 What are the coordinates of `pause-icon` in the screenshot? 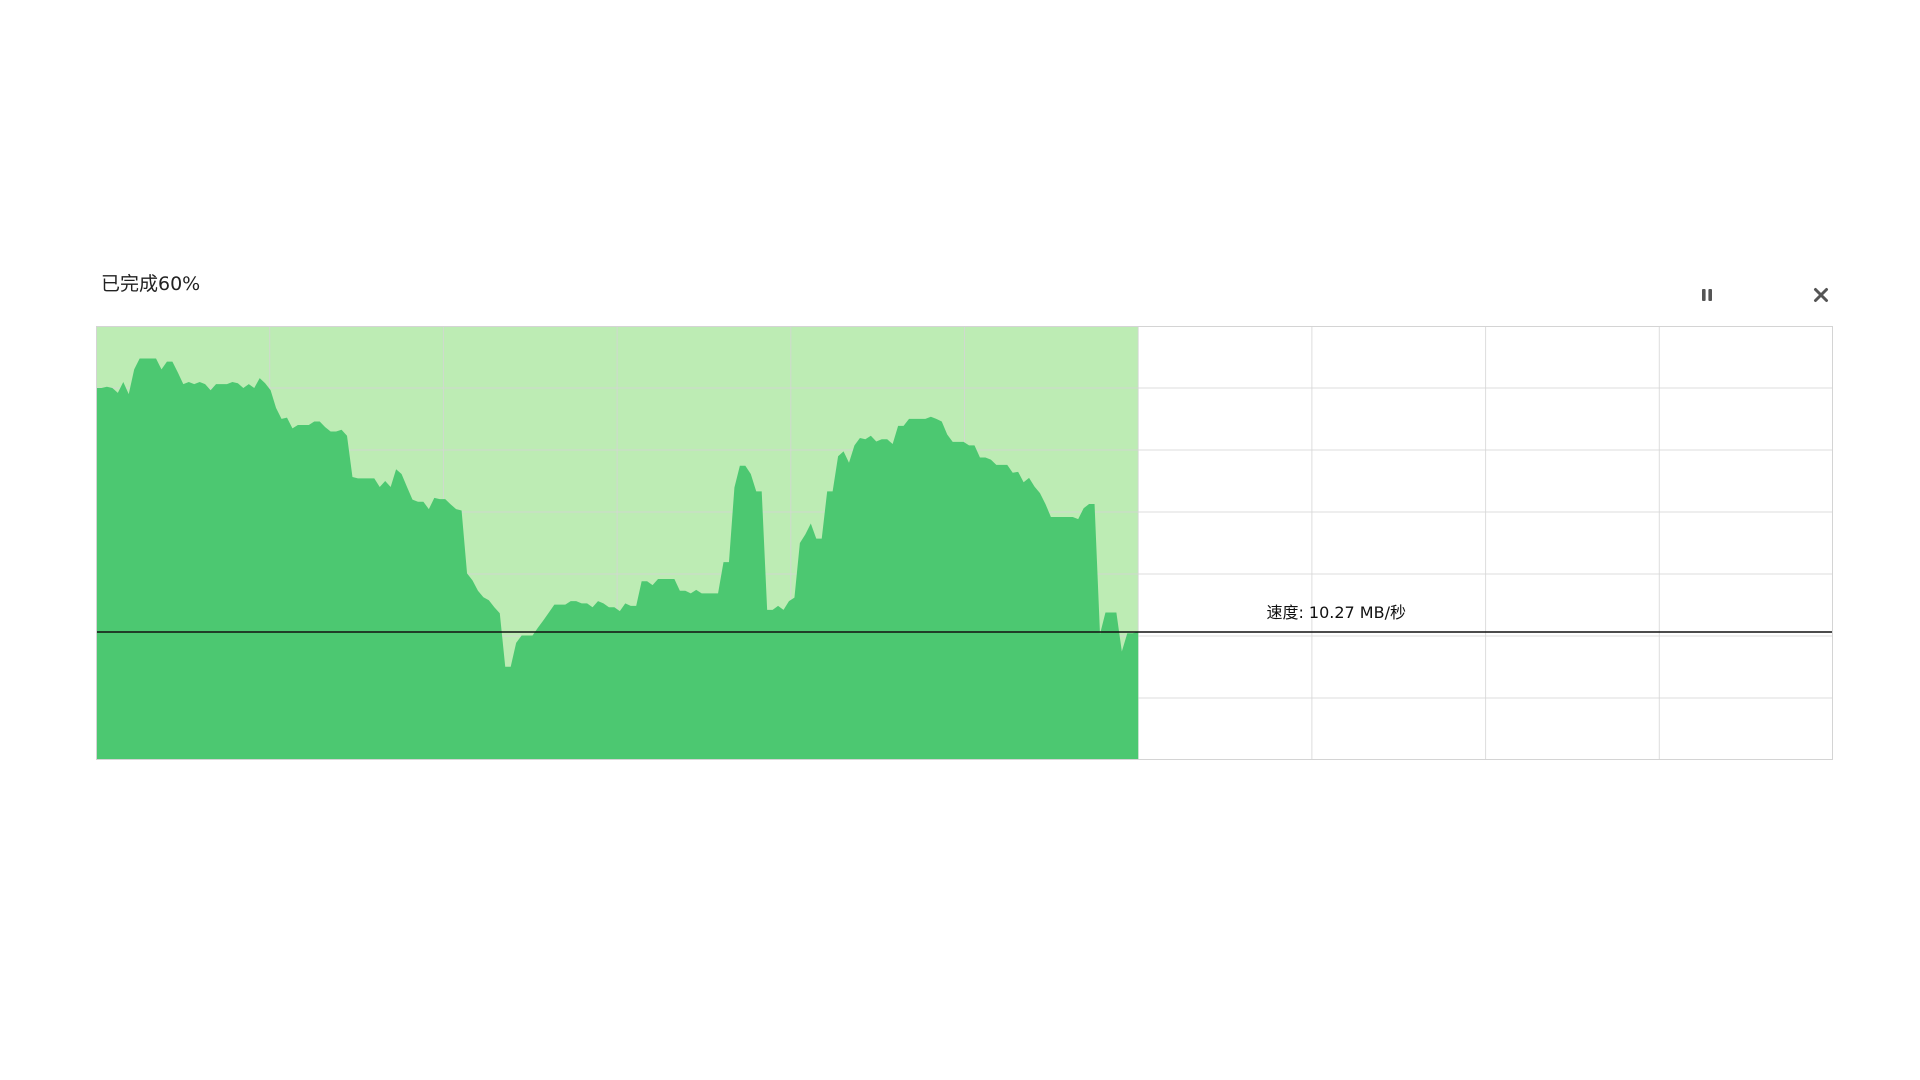 It's located at (1707, 295).